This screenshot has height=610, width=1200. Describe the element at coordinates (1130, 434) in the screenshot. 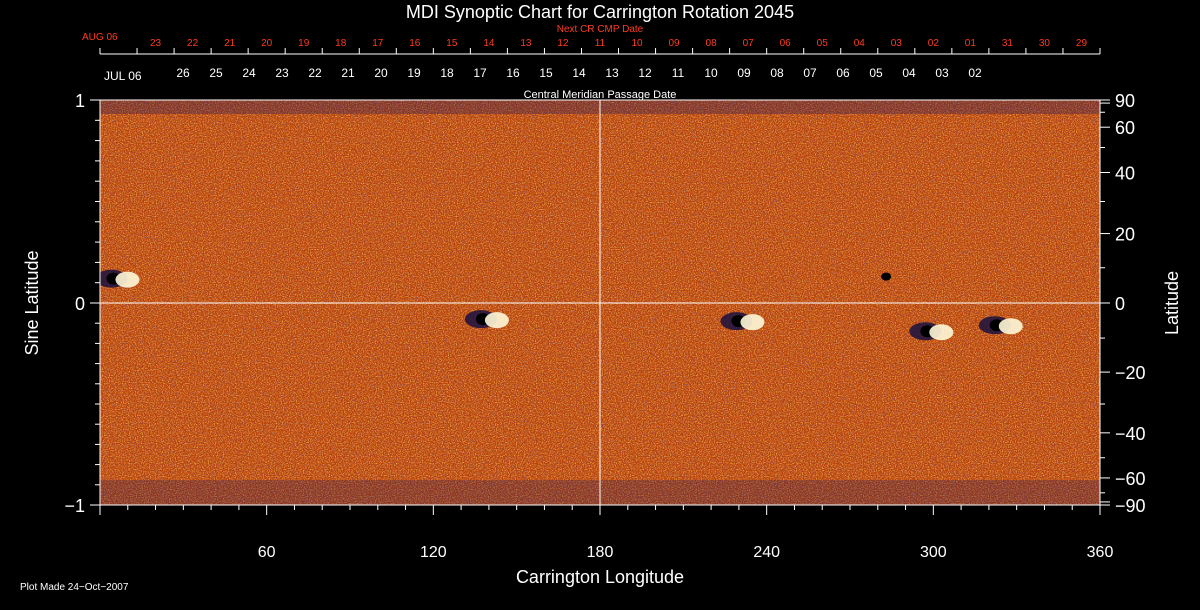

I see `y-right-tick-label: −40` at that location.